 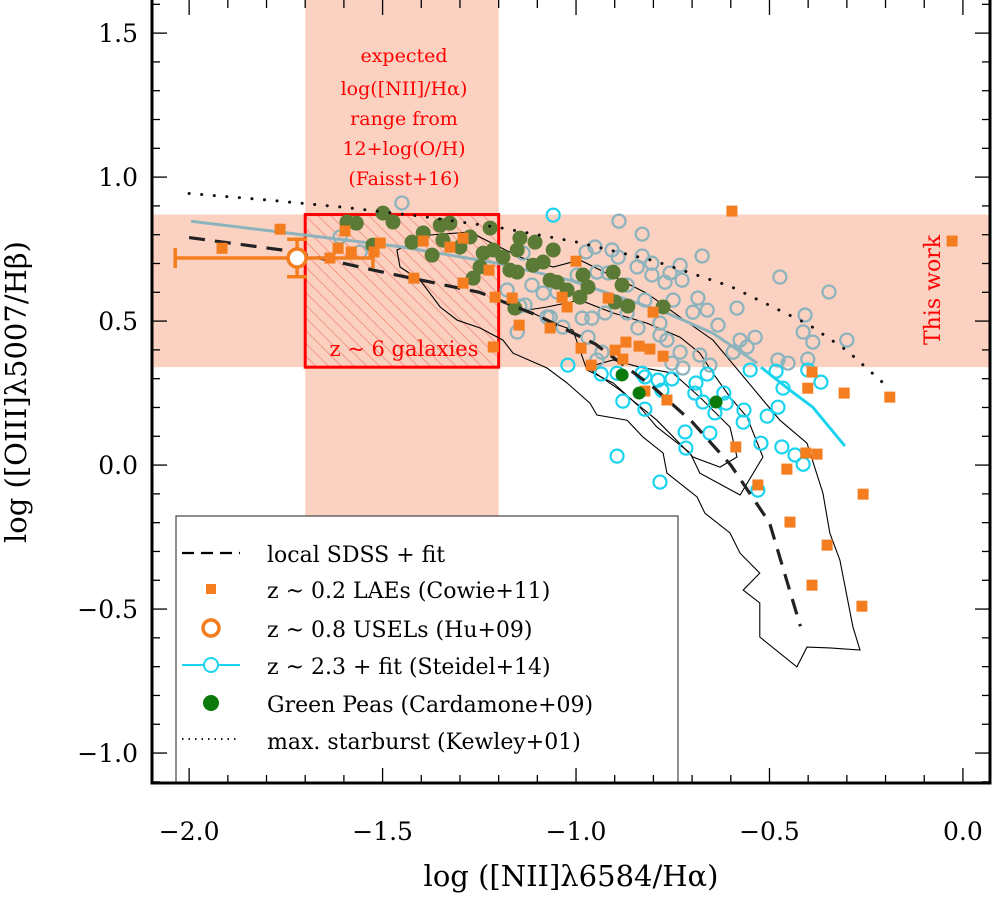 I want to click on y-axis-label: log ([OIII]λ5007/Hβ), so click(x=16, y=392).